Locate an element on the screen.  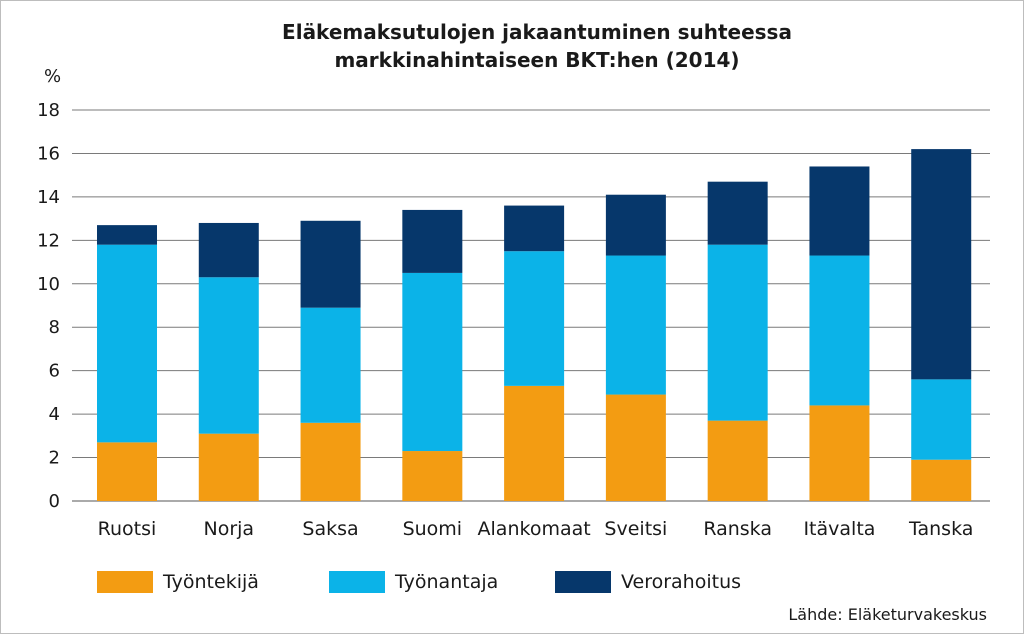
y-tick-label: 16 is located at coordinates (48, 153).